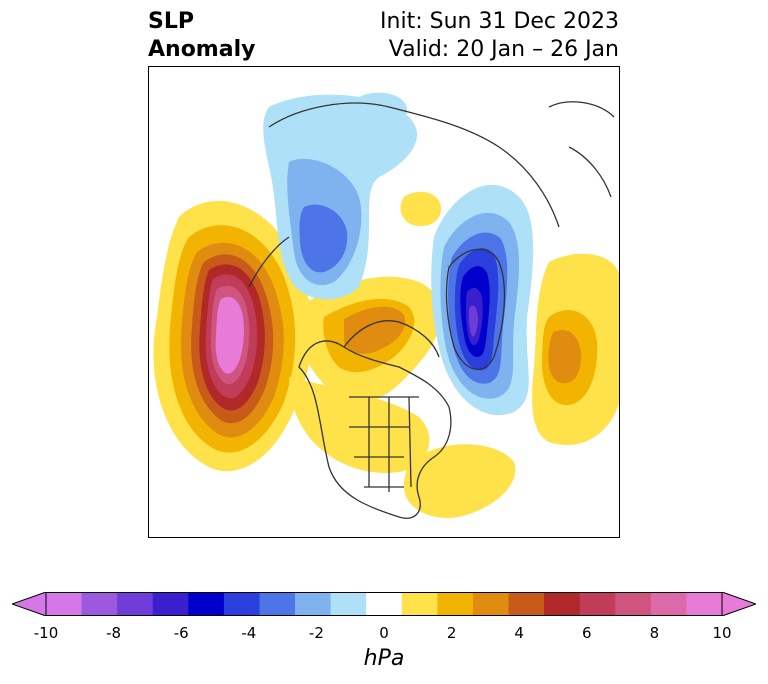  What do you see at coordinates (340, 196) in the screenshot?
I see `siberian-low-anomaly` at bounding box center [340, 196].